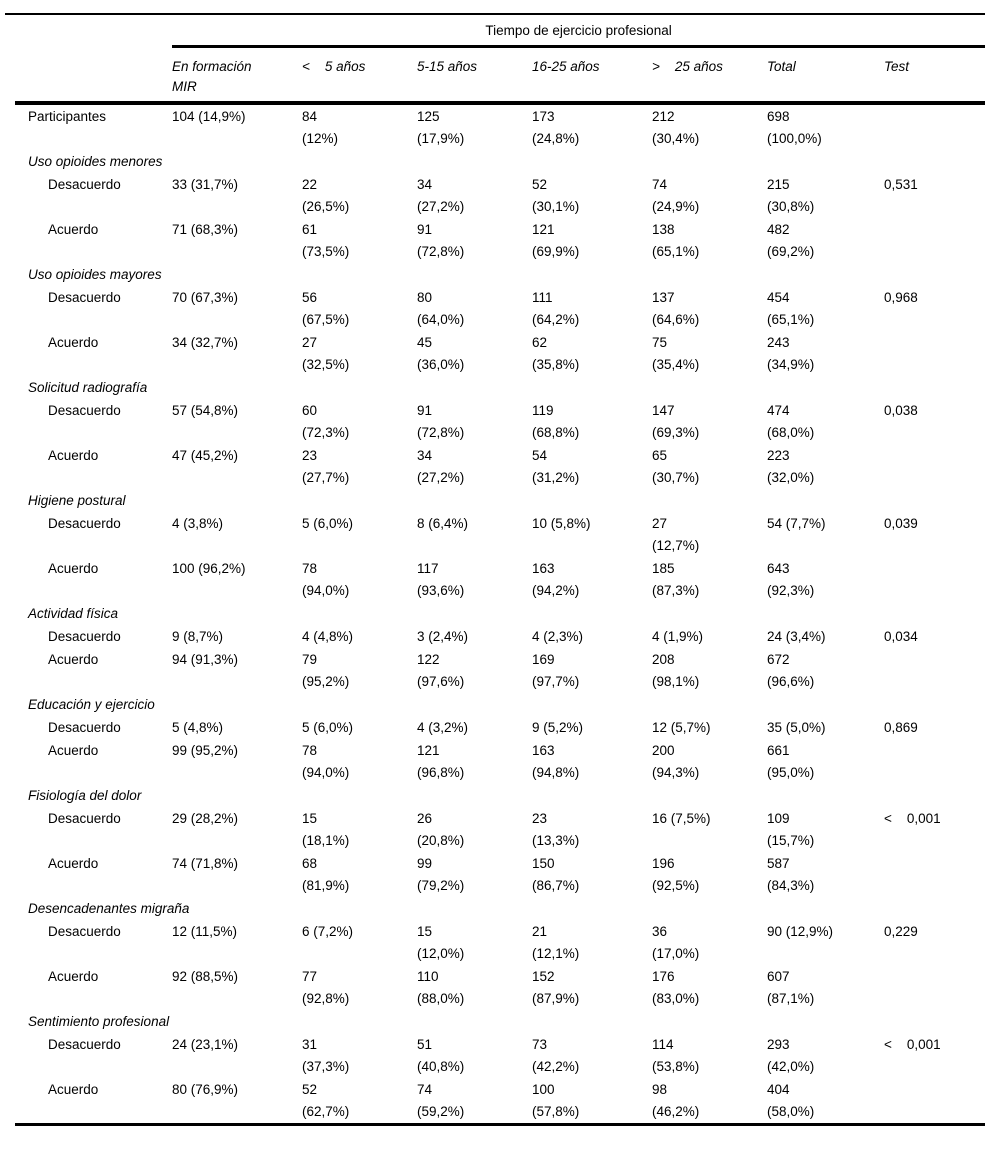 The image size is (1000, 1154). I want to click on data-cell: 12 (5,7%), so click(681, 727).